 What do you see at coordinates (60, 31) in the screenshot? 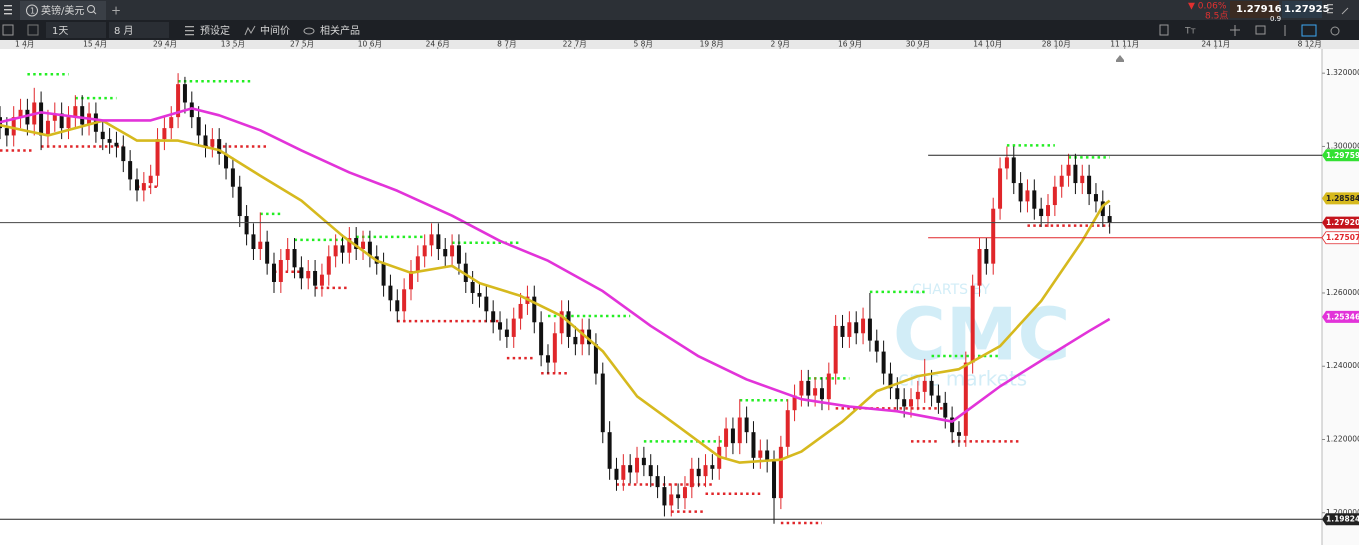
I see `timeframe: 1天` at bounding box center [60, 31].